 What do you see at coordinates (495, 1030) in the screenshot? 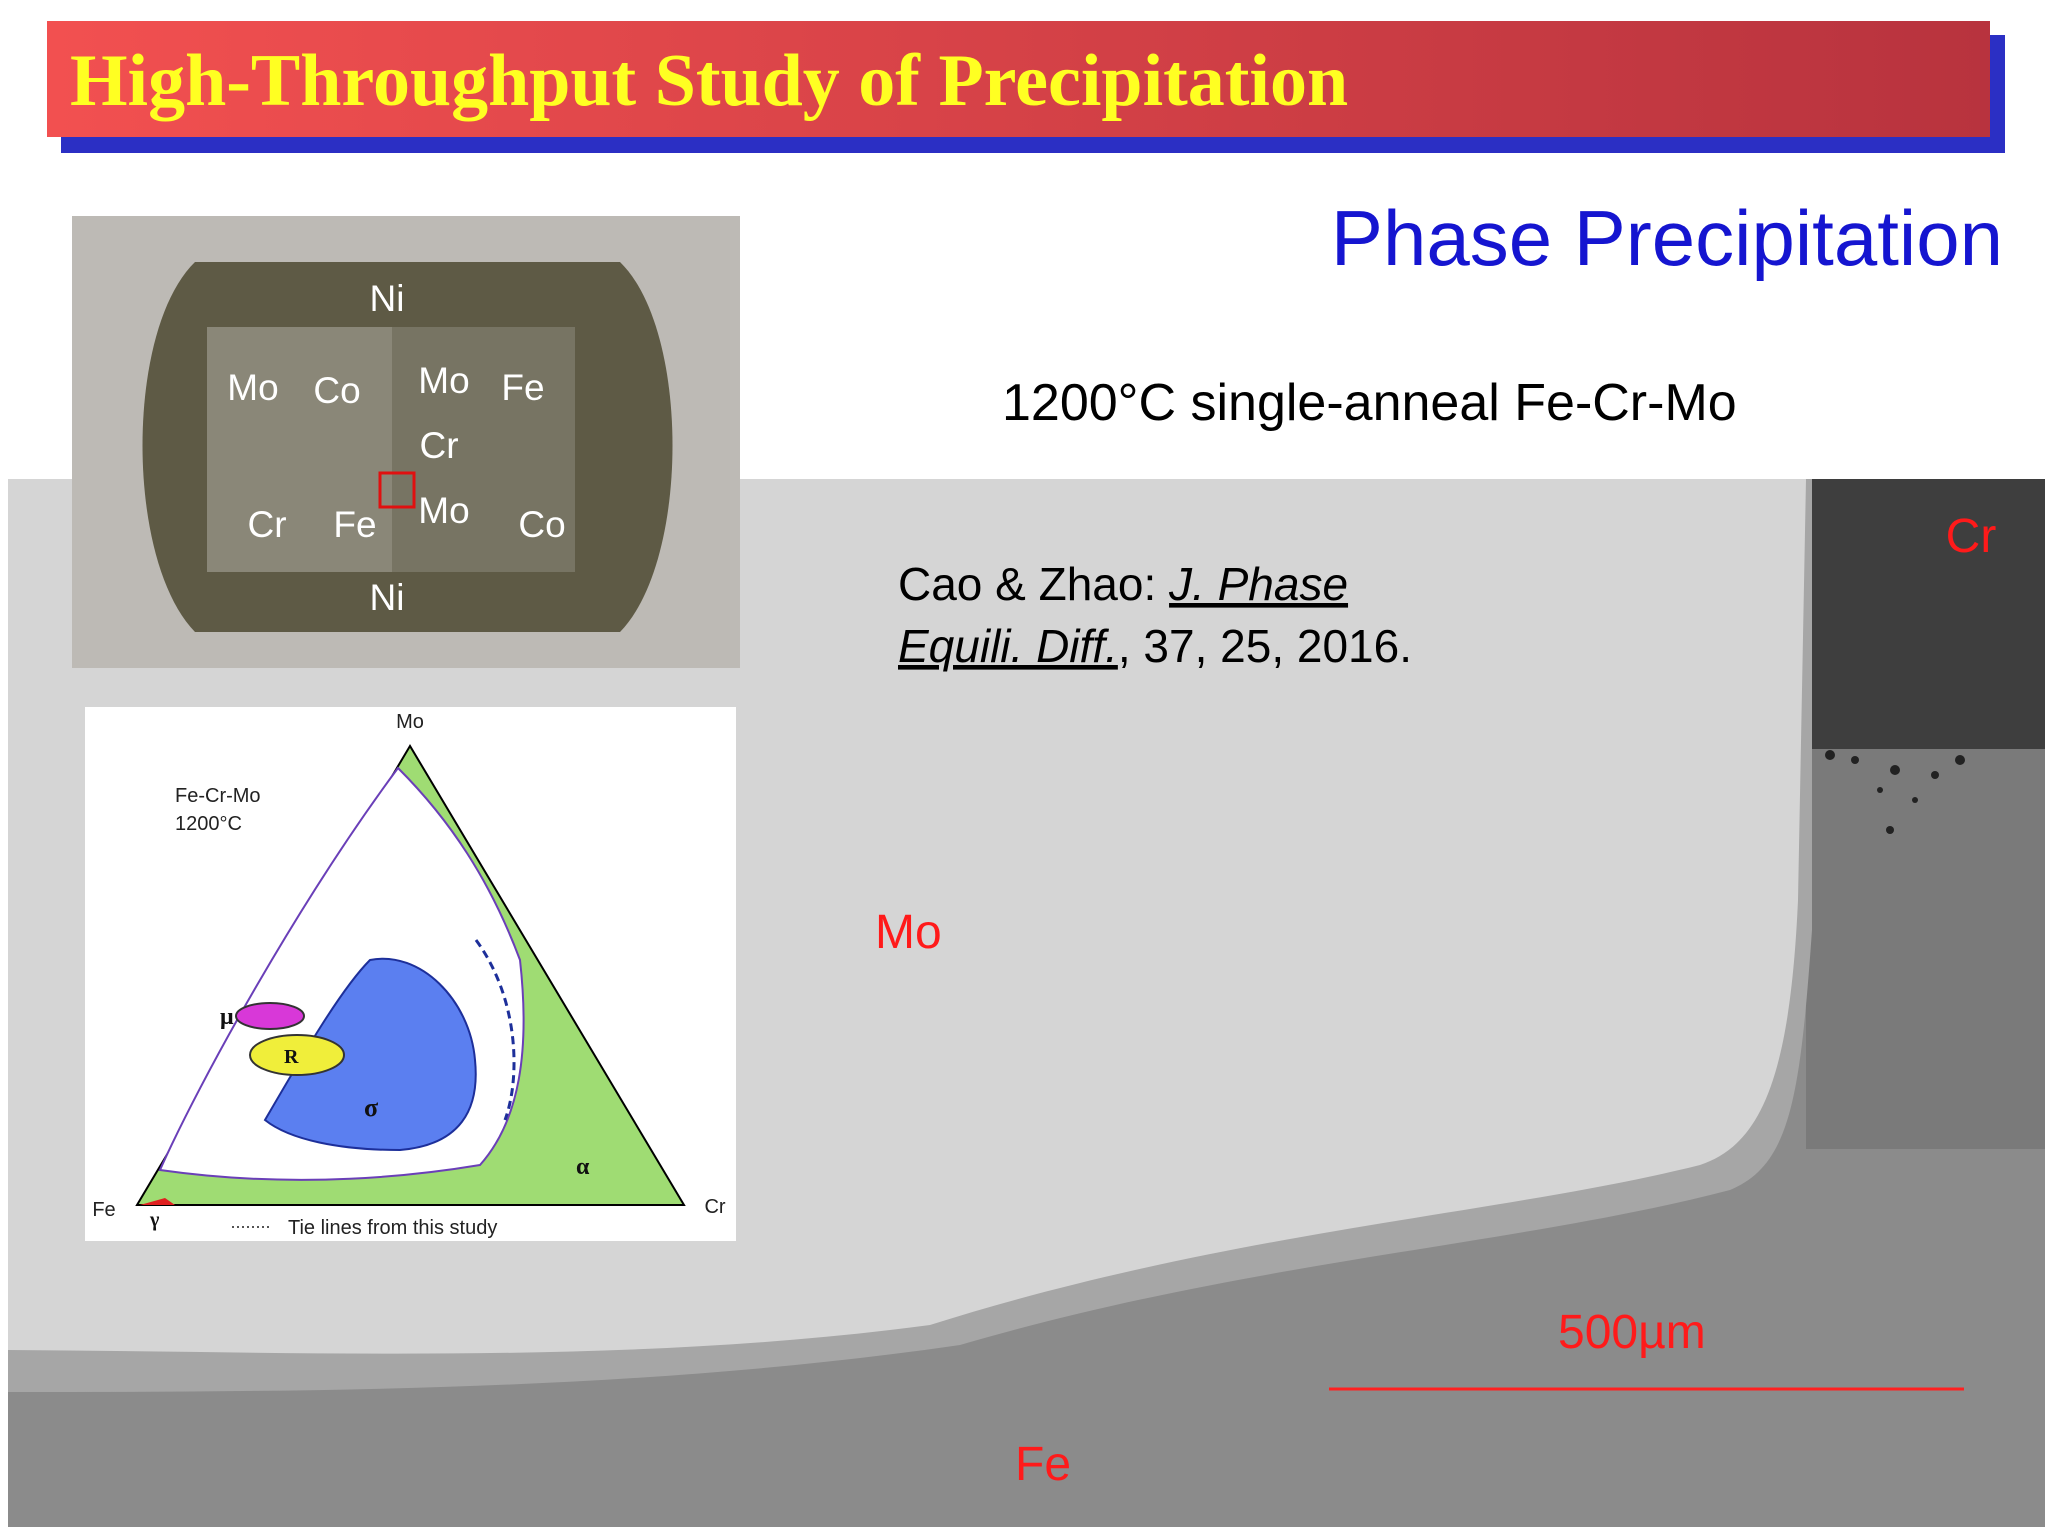
I see `miscibility-gap` at bounding box center [495, 1030].